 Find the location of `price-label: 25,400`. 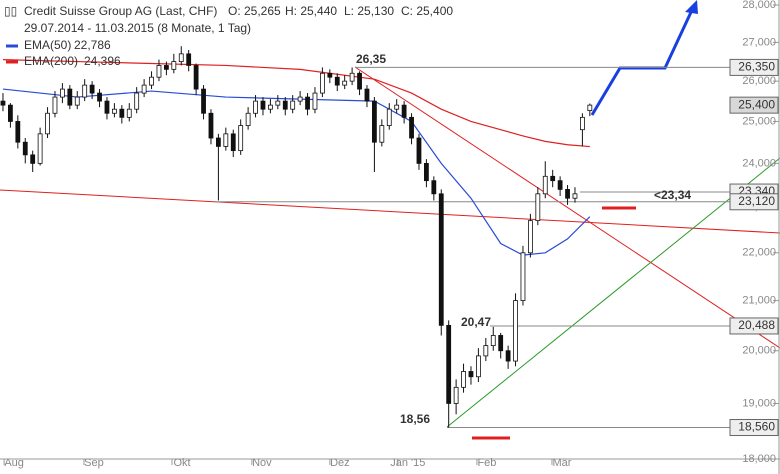

price-label: 25,400 is located at coordinates (756, 104).